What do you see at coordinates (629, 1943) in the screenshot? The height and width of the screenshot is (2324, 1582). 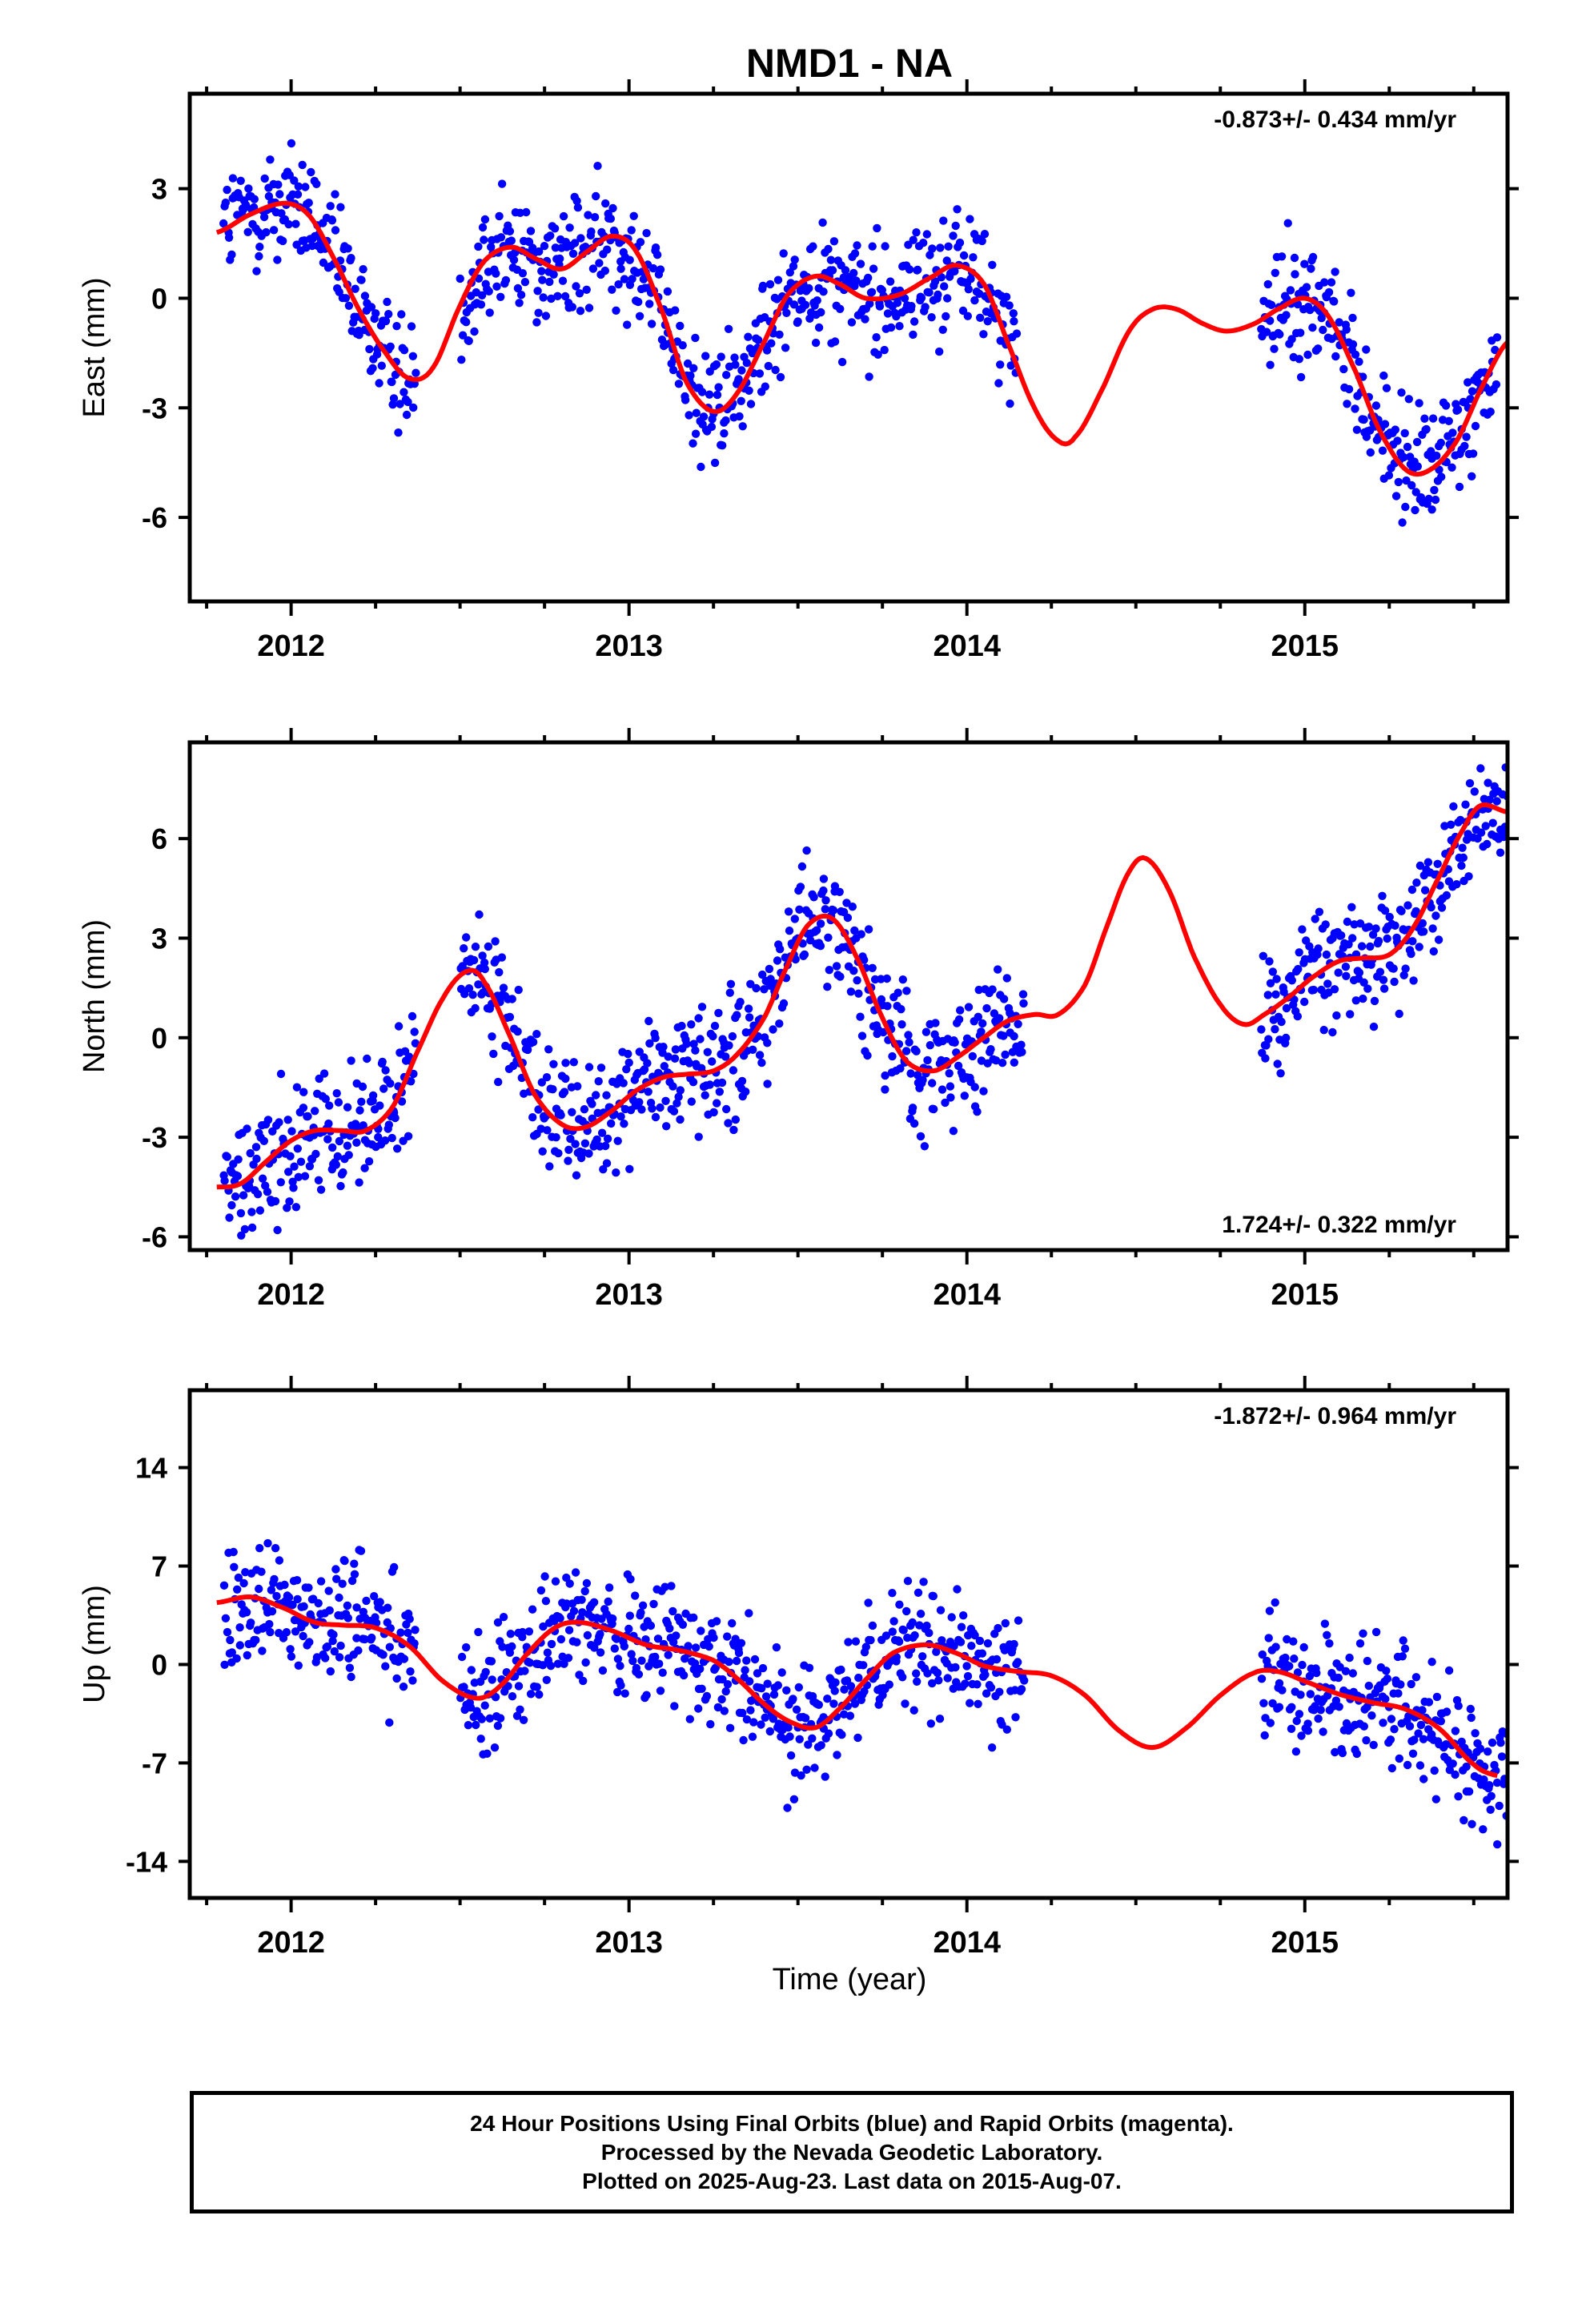 I see `x-tick-label: 2013` at bounding box center [629, 1943].